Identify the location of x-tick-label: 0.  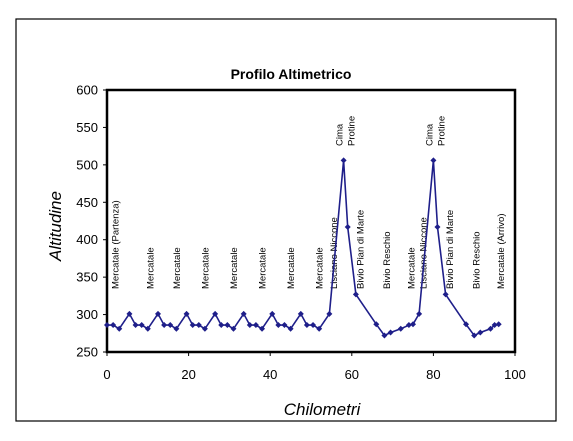
(106, 374).